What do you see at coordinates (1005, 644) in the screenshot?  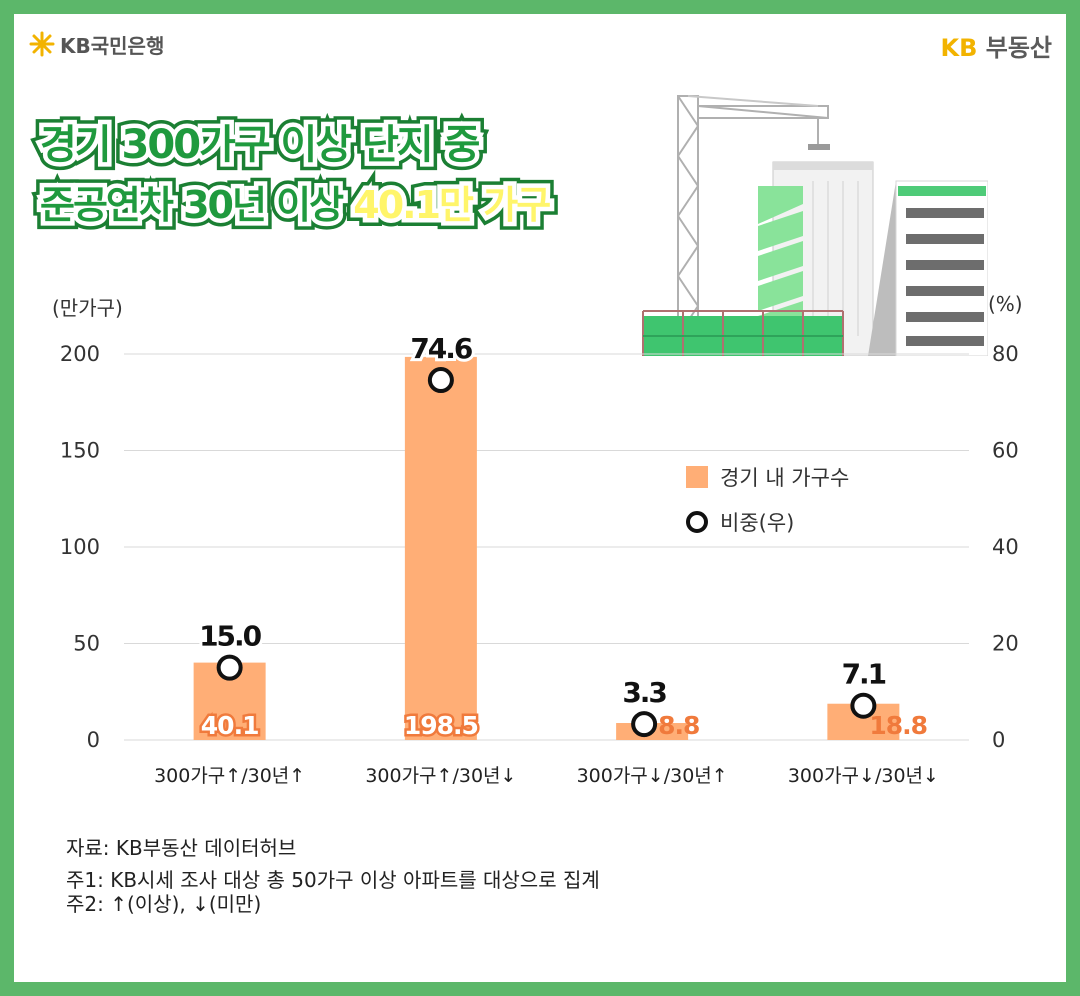 I see `right-tick-label: 20` at bounding box center [1005, 644].